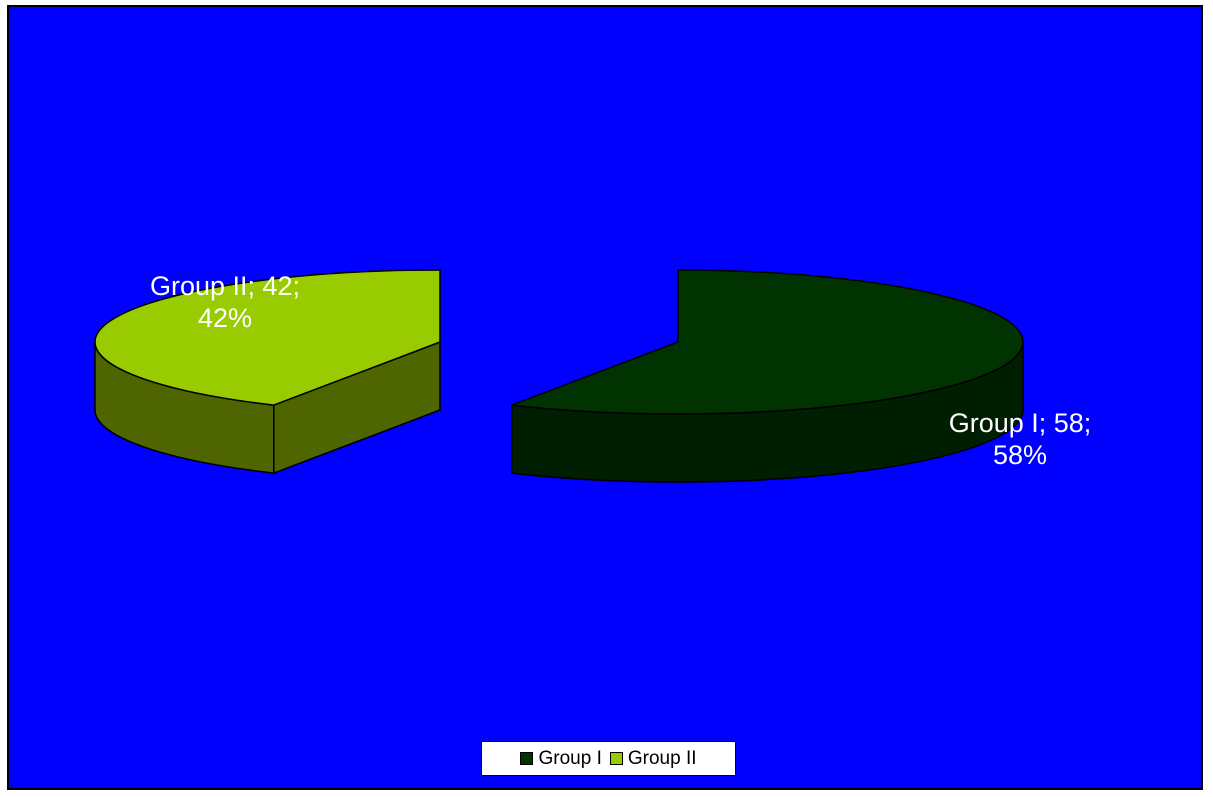 This screenshot has width=1213, height=797. I want to click on pie-slice-group-i, so click(767, 342).